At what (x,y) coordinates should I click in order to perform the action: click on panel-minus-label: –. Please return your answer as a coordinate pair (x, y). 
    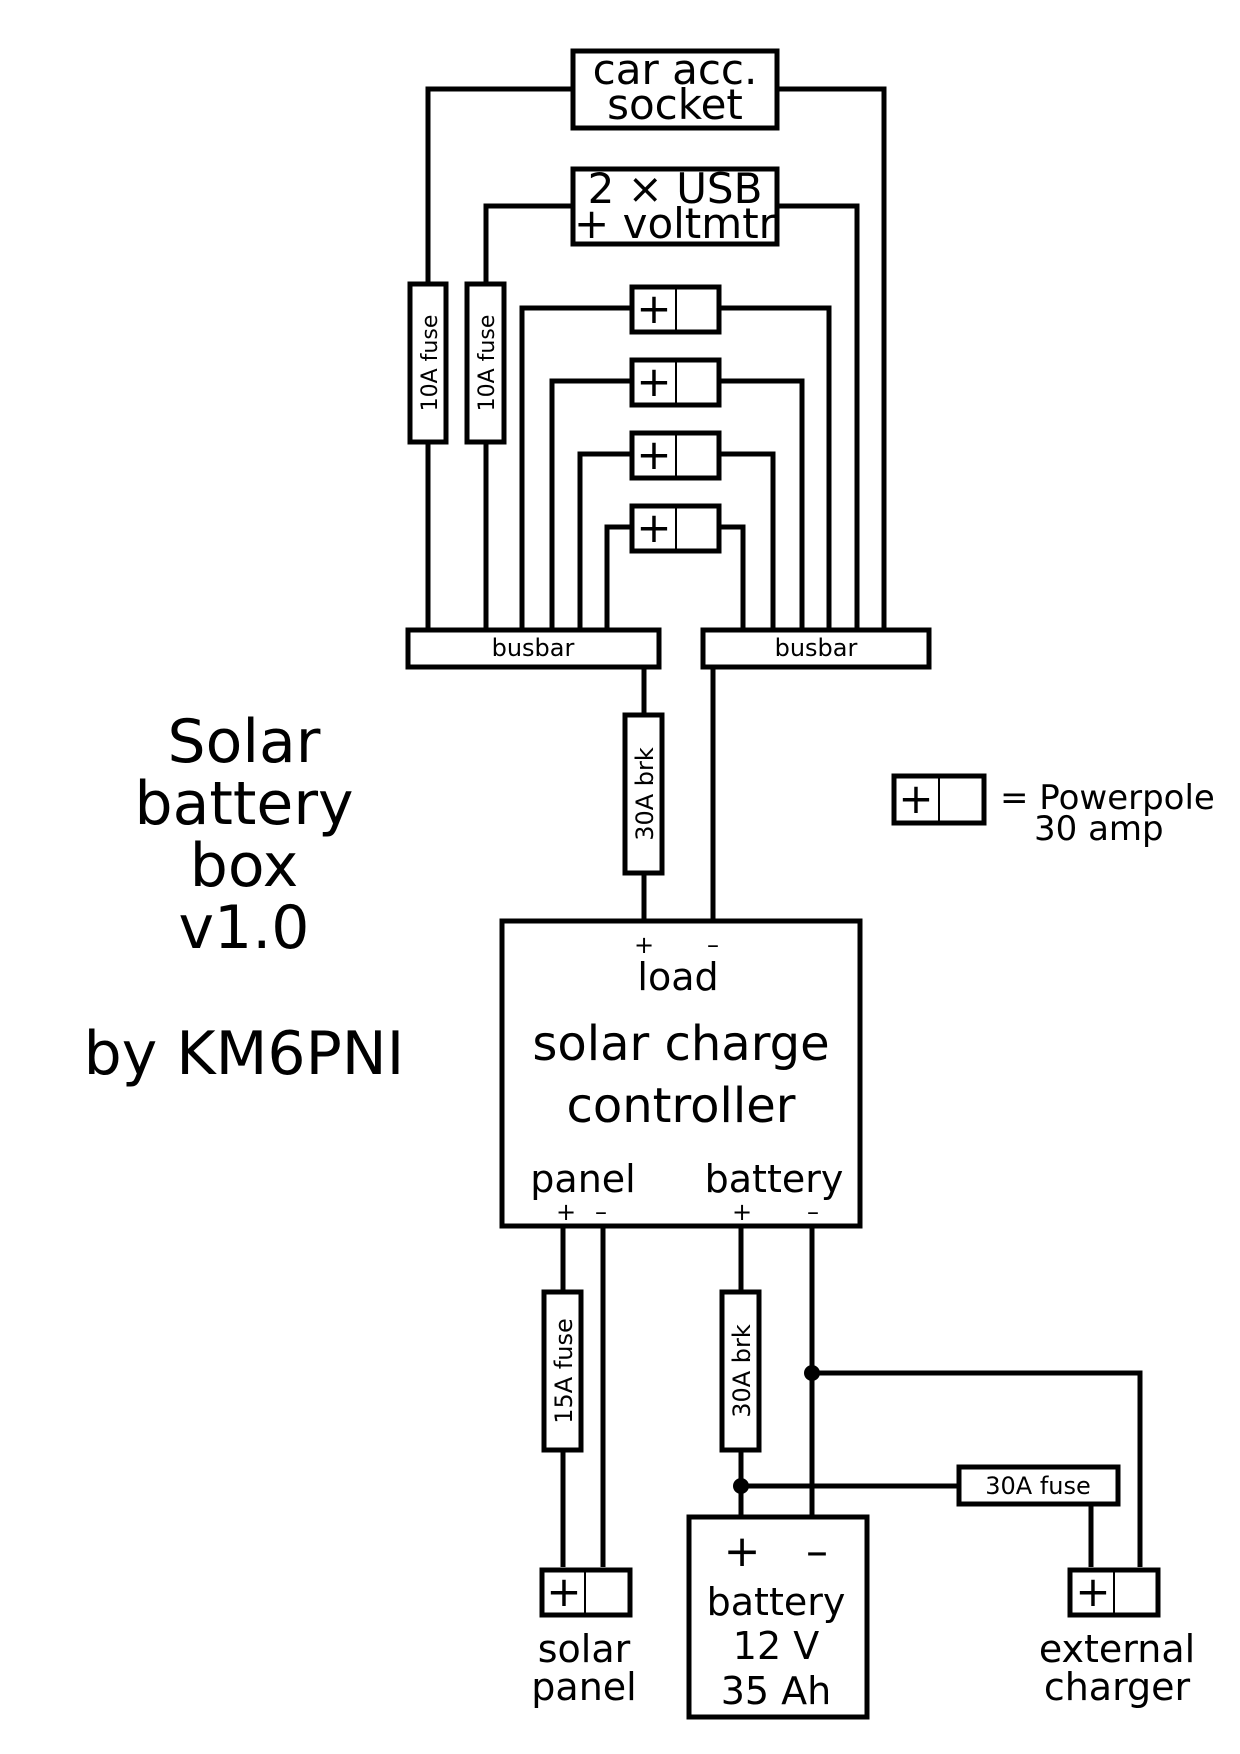
    Looking at the image, I should click on (601, 1212).